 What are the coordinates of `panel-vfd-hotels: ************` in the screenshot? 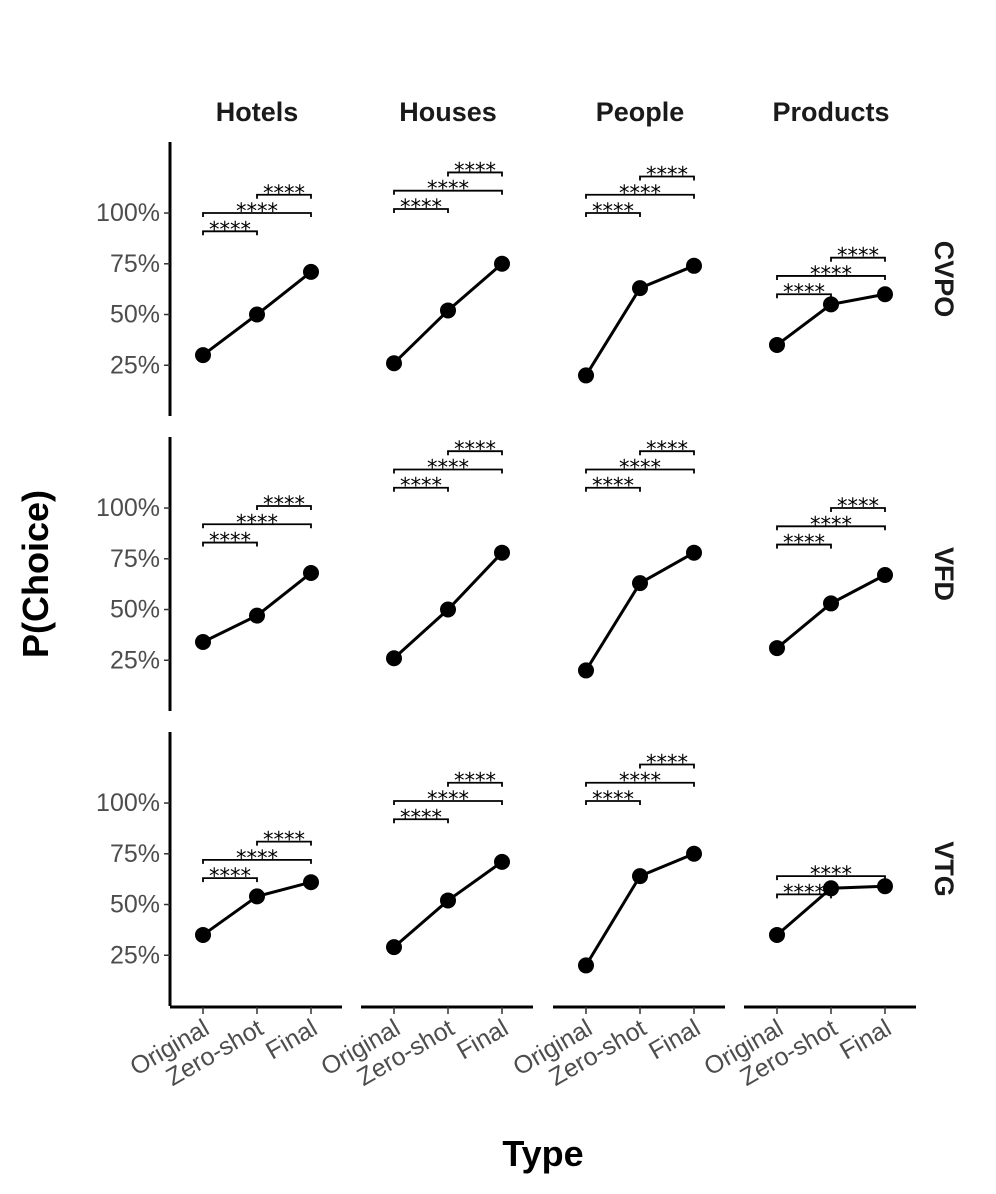 It's located at (257, 571).